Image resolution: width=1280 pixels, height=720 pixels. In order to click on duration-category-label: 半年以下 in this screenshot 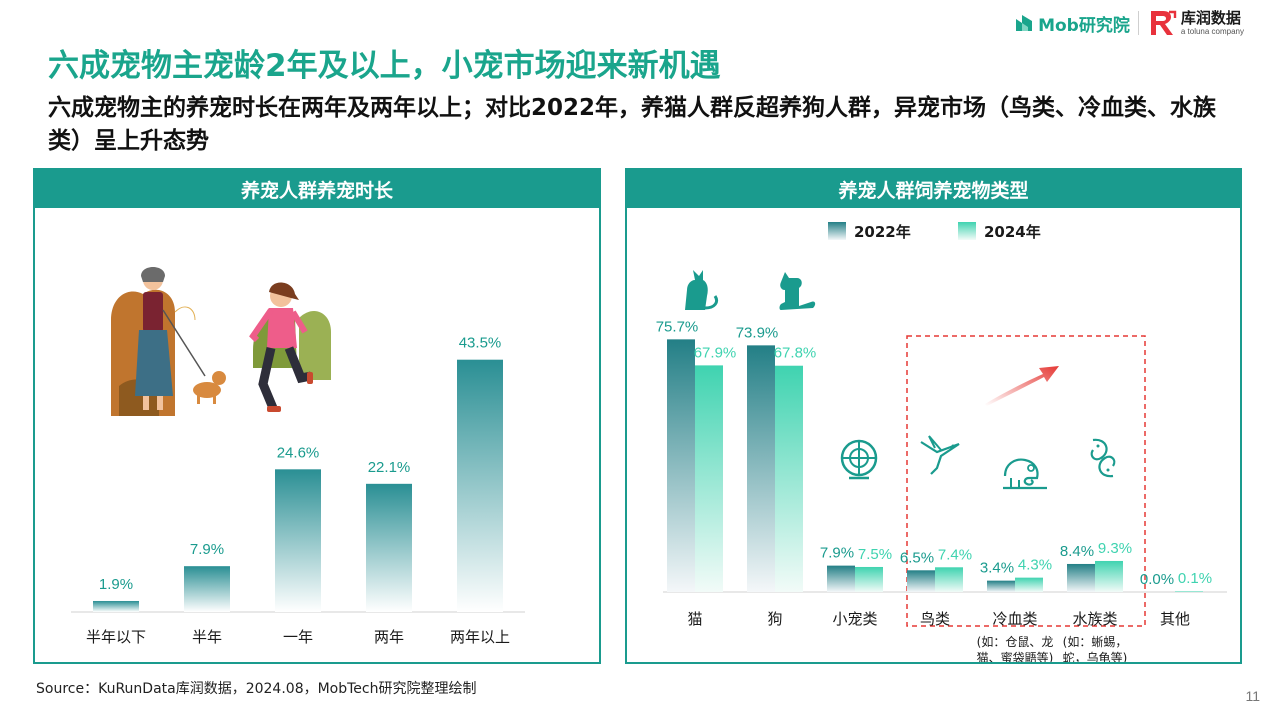, I will do `click(116, 637)`.